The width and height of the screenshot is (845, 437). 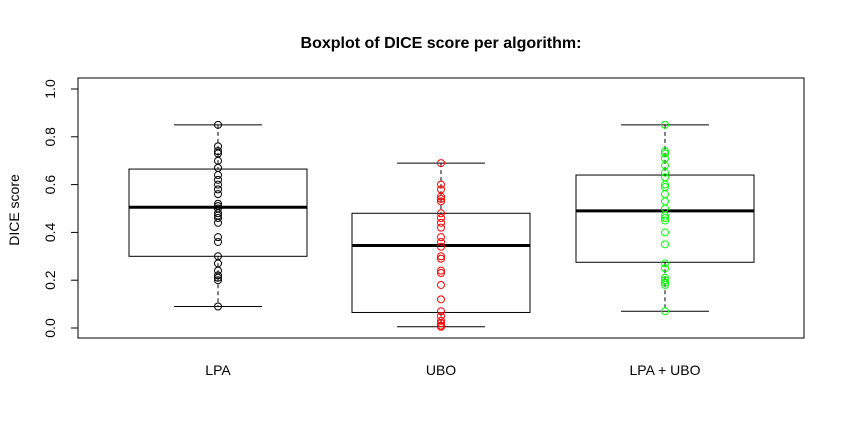 What do you see at coordinates (50, 137) in the screenshot?
I see `y-tick-label: 0.8` at bounding box center [50, 137].